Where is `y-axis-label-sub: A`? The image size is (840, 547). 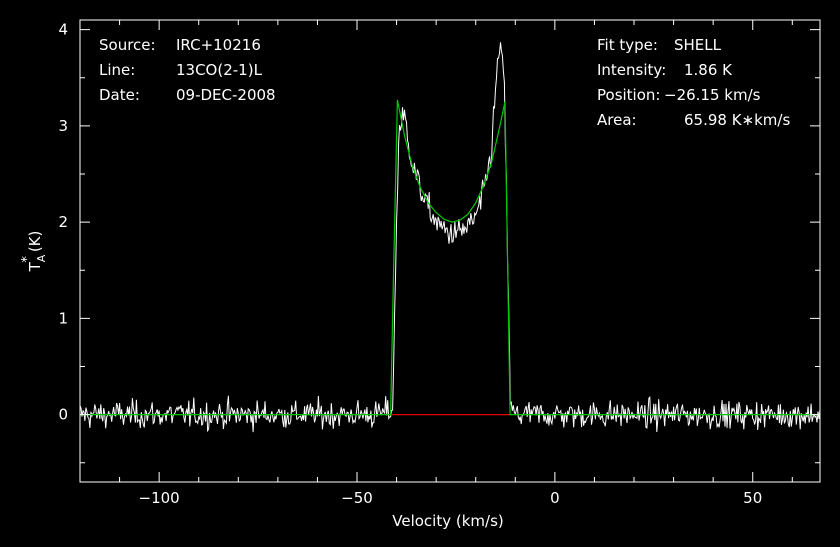 y-axis-label-sub: A is located at coordinates (41, 258).